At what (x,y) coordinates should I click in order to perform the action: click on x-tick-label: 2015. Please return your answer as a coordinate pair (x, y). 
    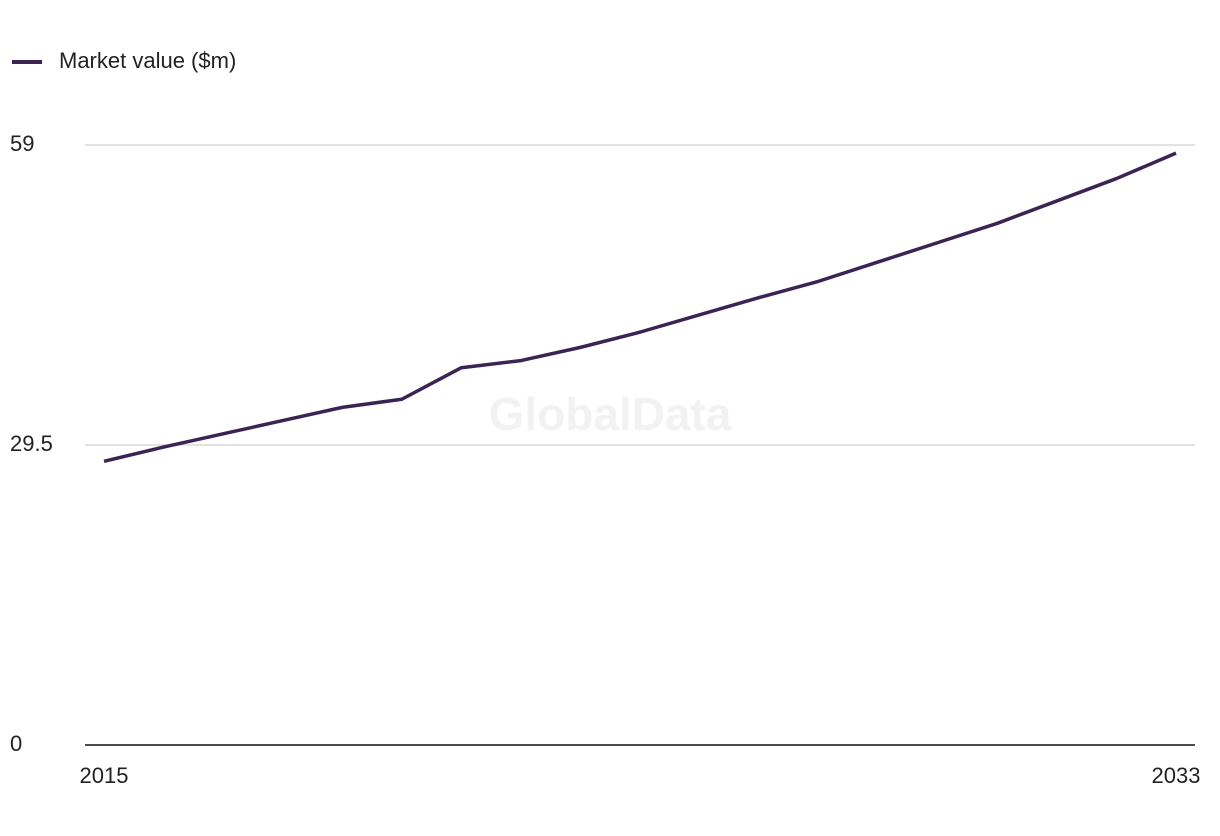
    Looking at the image, I should click on (104, 775).